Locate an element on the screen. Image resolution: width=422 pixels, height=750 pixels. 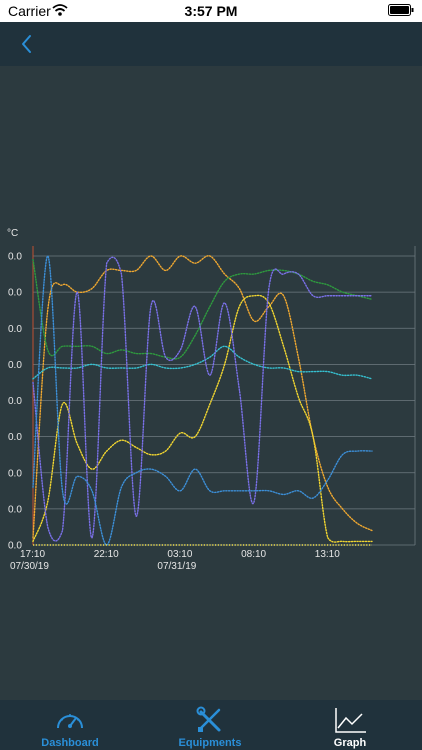
status-bar: Carrier 3:57 PM is located at coordinates (211, 11).